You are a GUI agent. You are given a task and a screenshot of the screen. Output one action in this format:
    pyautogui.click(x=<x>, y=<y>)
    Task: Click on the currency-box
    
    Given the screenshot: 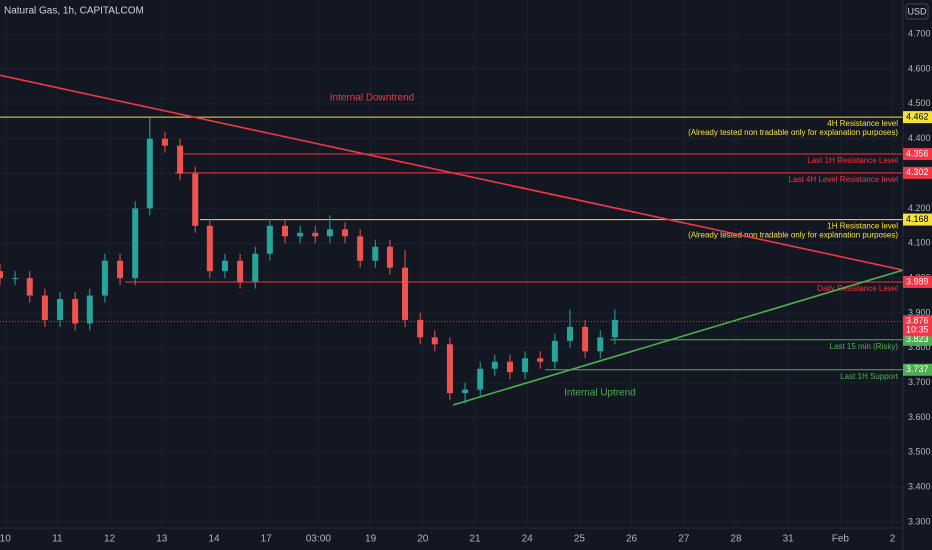 What is the action you would take?
    pyautogui.click(x=917, y=11)
    